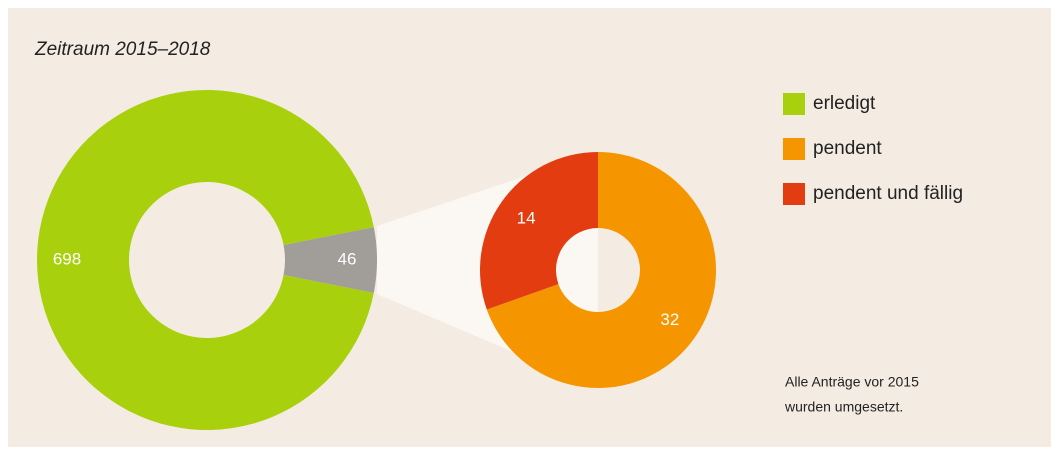 The width and height of the screenshot is (1059, 455). What do you see at coordinates (852, 382) in the screenshot?
I see `note-line: Alle Anträge vor 2015` at bounding box center [852, 382].